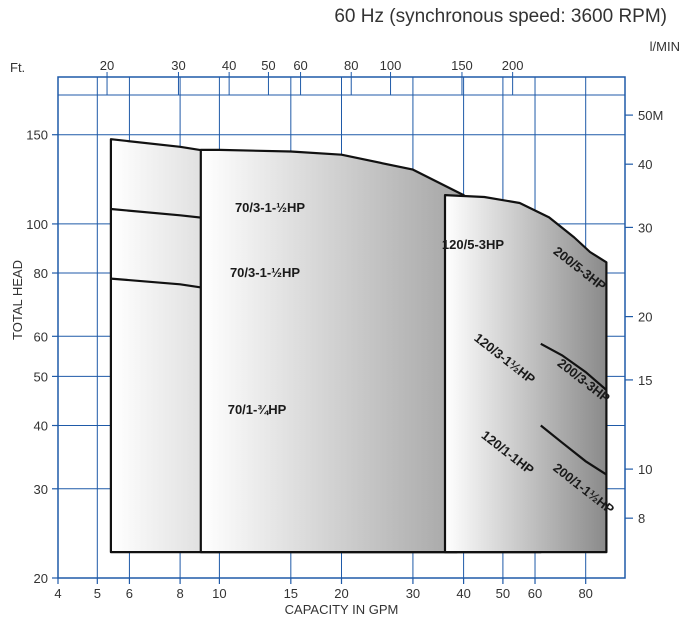 The height and width of the screenshot is (628, 685). Describe the element at coordinates (178, 65) in the screenshot. I see `x2-tick-label: 30` at that location.